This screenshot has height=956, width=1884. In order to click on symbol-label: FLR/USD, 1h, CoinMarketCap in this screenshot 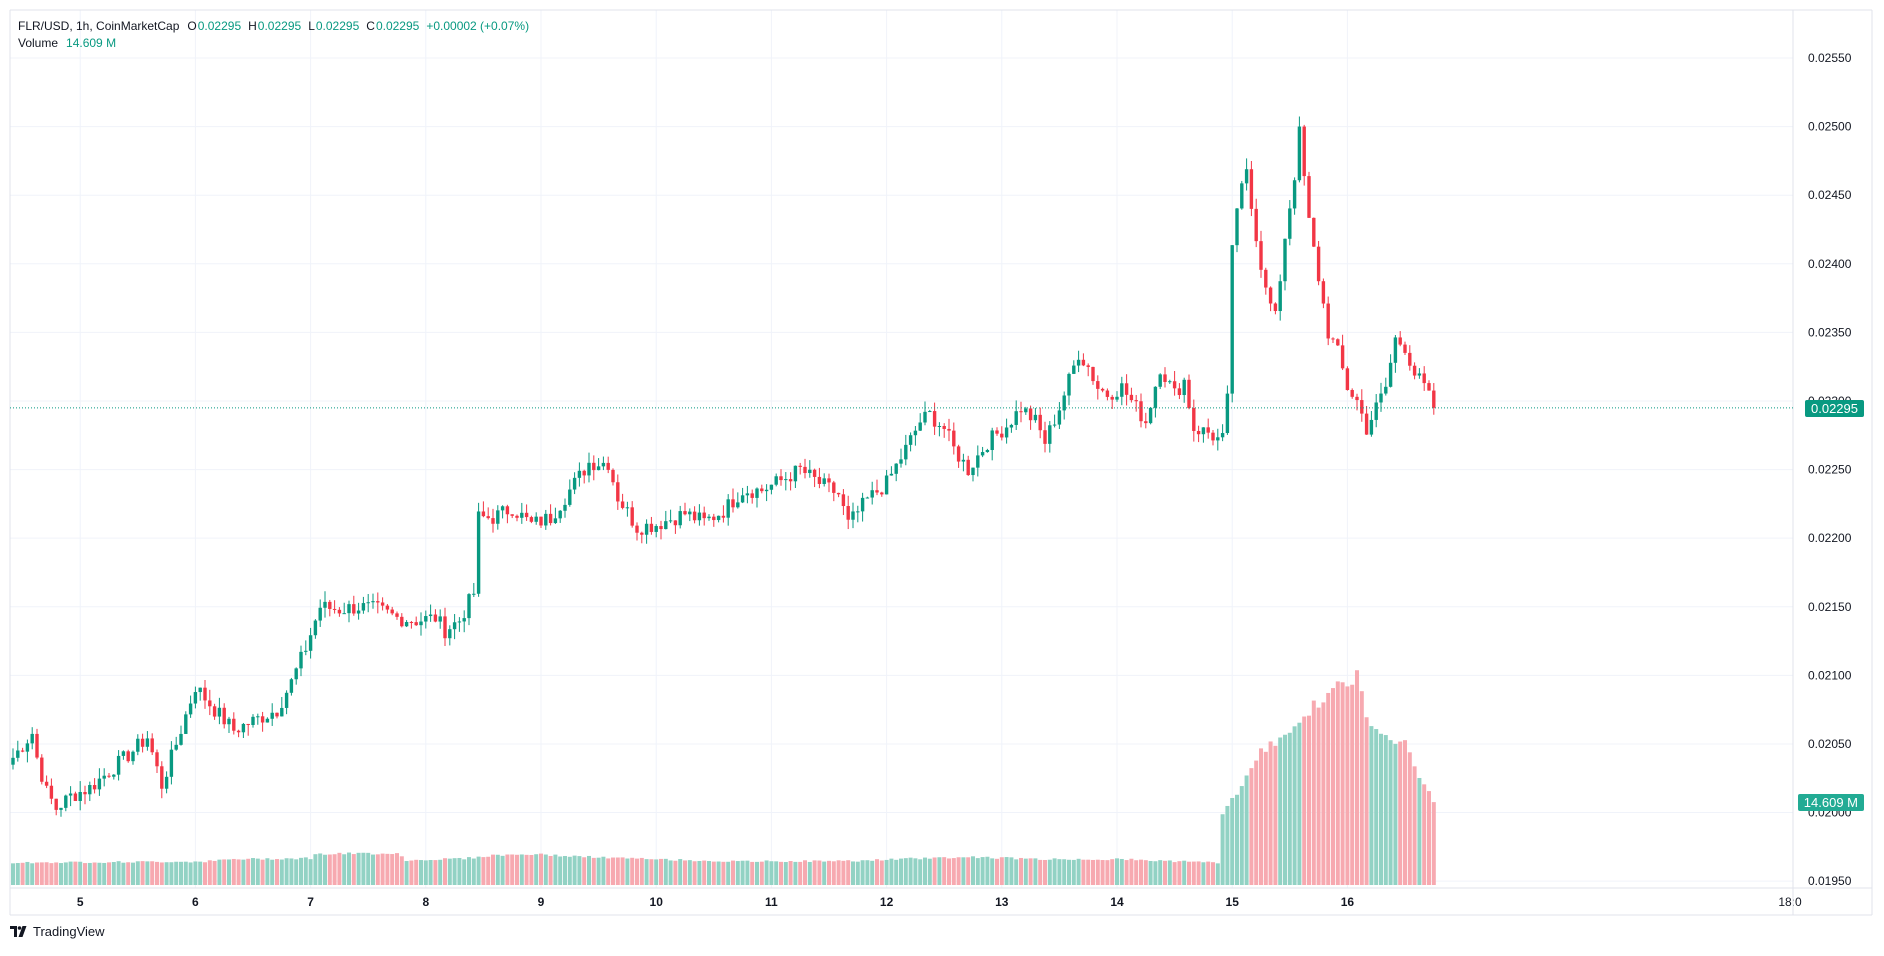, I will do `click(99, 26)`.